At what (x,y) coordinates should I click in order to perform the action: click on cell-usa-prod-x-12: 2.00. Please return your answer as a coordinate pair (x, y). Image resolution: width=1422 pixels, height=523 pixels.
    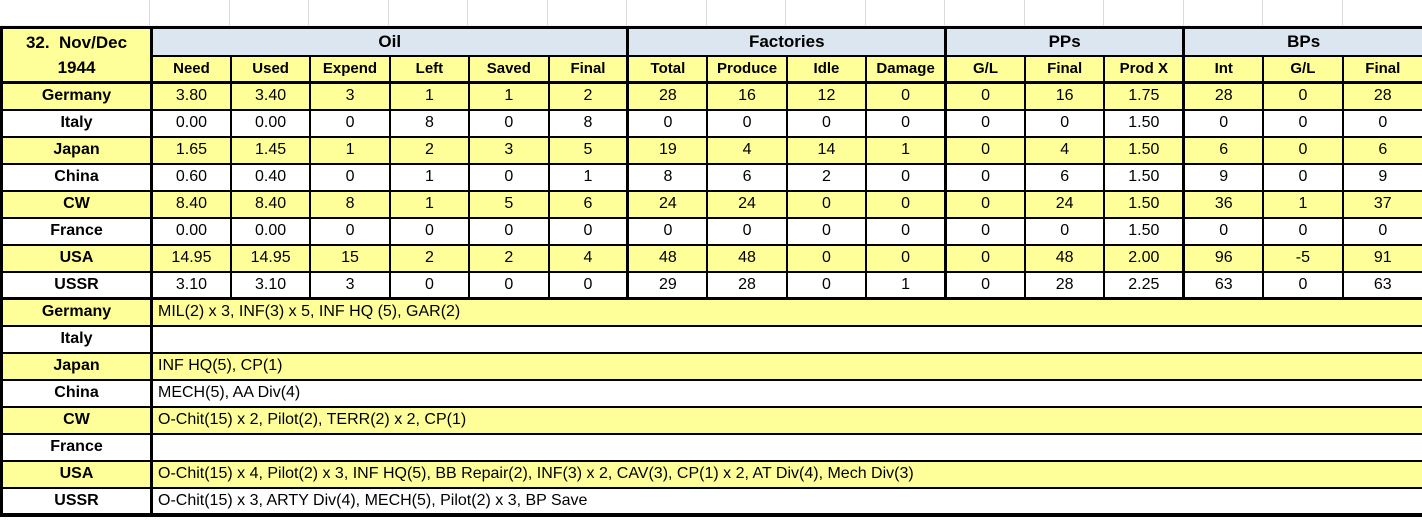
    Looking at the image, I should click on (1144, 258).